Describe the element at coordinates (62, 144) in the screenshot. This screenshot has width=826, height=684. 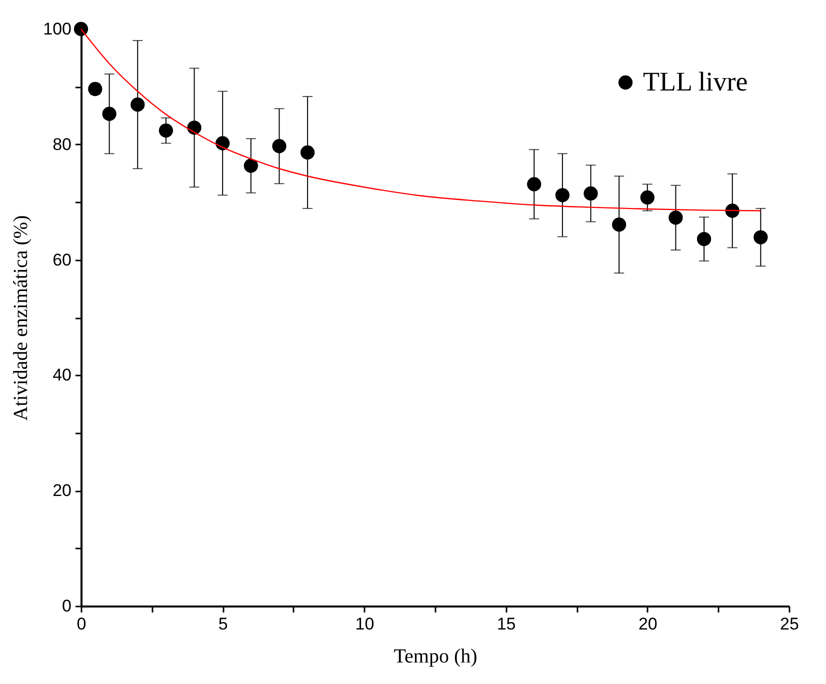
I see `y-tick-label: 80` at that location.